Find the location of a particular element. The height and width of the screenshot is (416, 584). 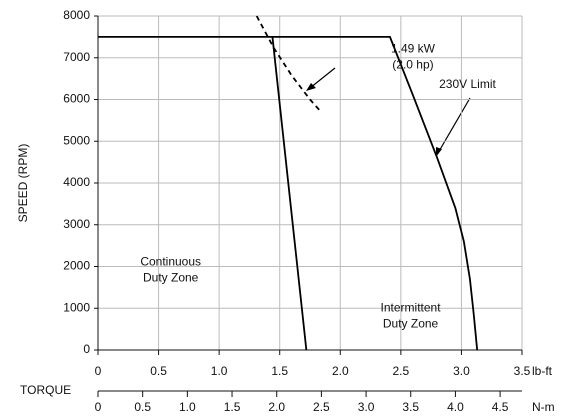

annotation: (2.0 hp) is located at coordinates (412, 65).